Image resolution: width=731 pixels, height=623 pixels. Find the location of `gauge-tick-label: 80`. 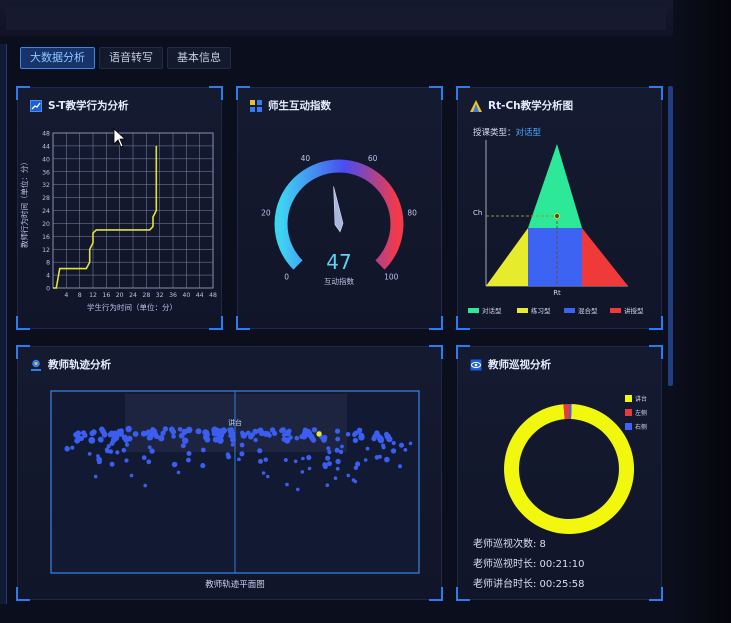

gauge-tick-label: 80 is located at coordinates (412, 212).